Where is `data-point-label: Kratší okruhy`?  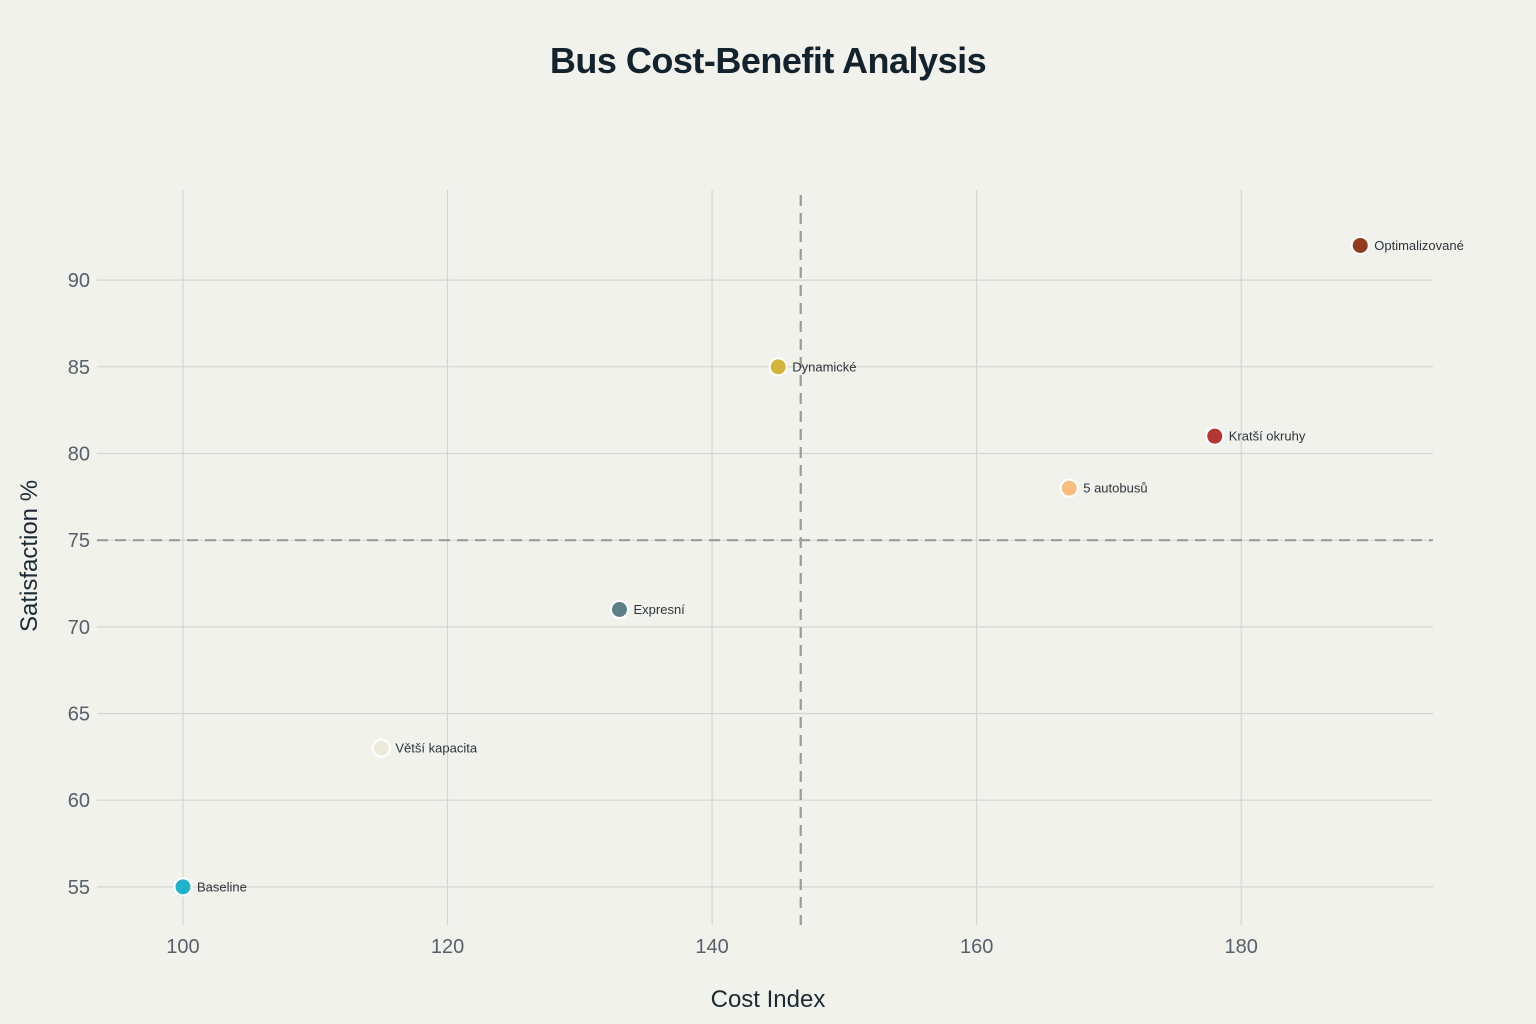 data-point-label: Kratší okruhy is located at coordinates (1267, 436).